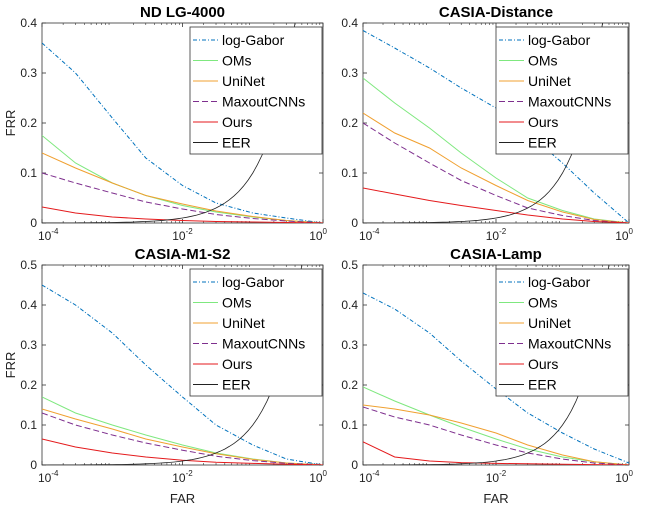  I want to click on chart-title: CASIA-Lamp, so click(496, 254).